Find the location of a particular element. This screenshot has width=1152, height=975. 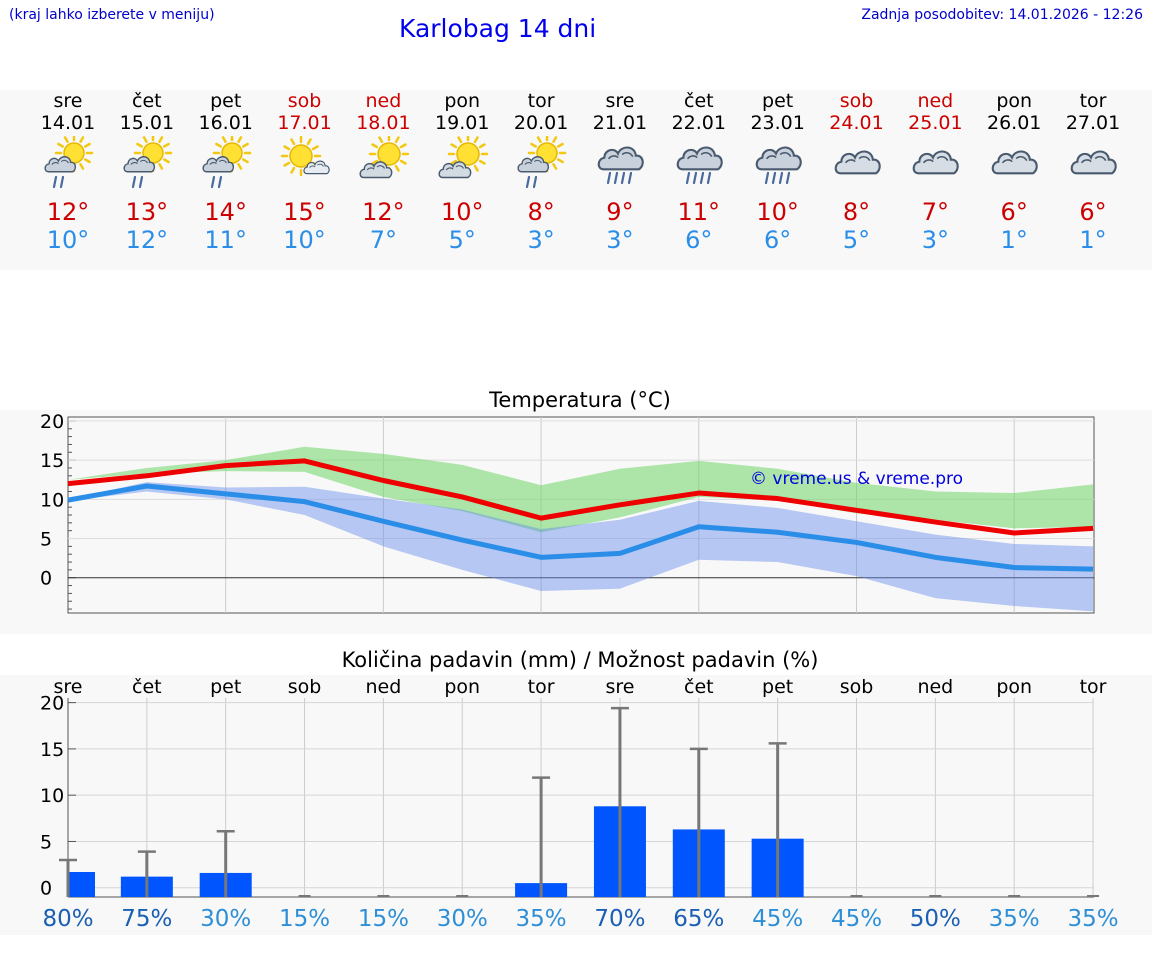

day-date: 24.01 is located at coordinates (856, 123).